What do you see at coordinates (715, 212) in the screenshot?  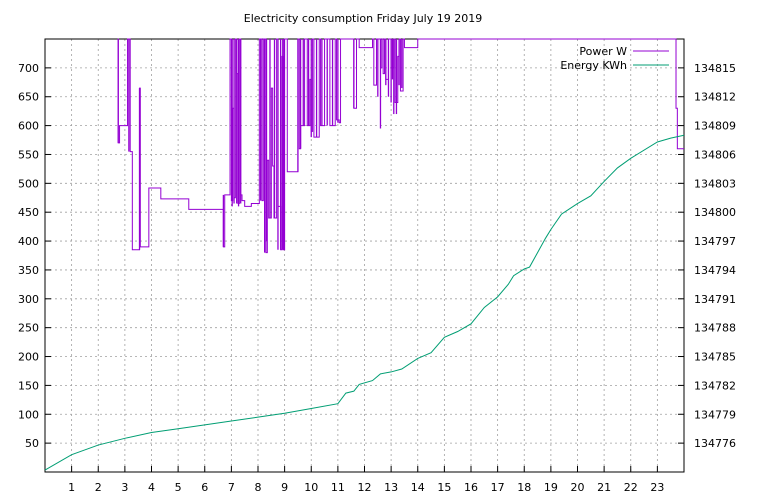 I see `y2-tick-label: 134800` at bounding box center [715, 212].